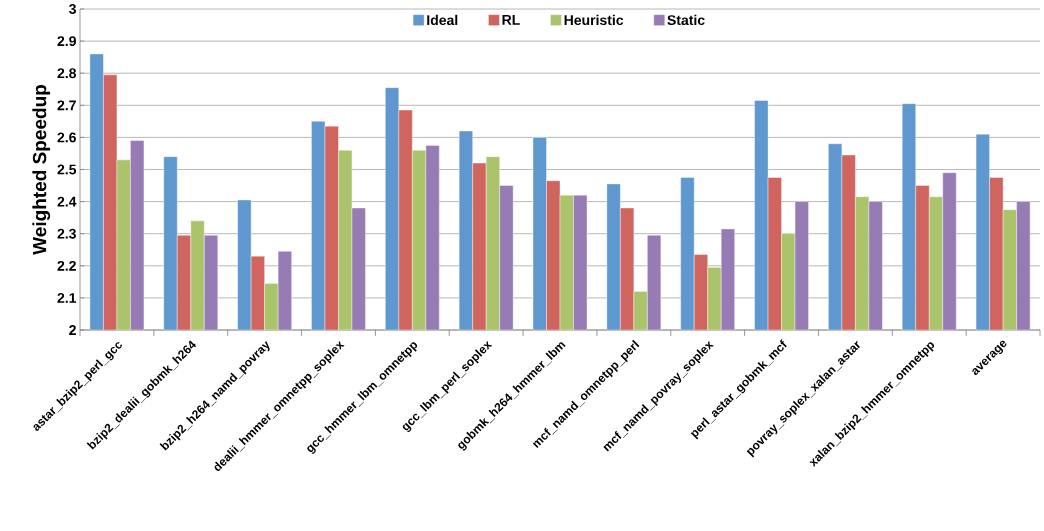 This screenshot has height=531, width=1044. What do you see at coordinates (594, 20) in the screenshot?
I see `legend-label: Heuristic` at bounding box center [594, 20].